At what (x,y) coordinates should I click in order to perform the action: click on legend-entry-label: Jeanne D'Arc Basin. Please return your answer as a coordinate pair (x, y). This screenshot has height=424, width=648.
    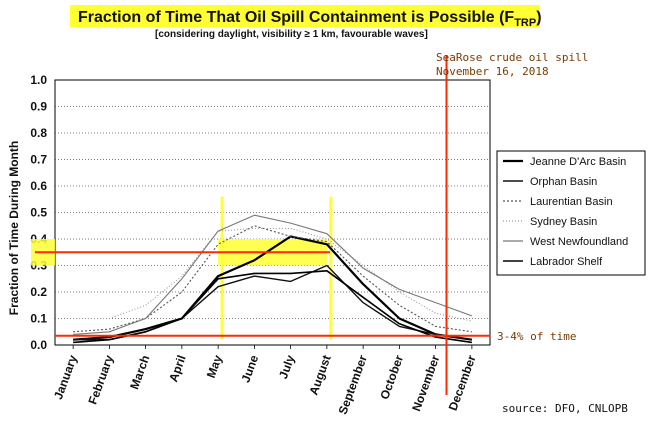
    Looking at the image, I should click on (578, 162).